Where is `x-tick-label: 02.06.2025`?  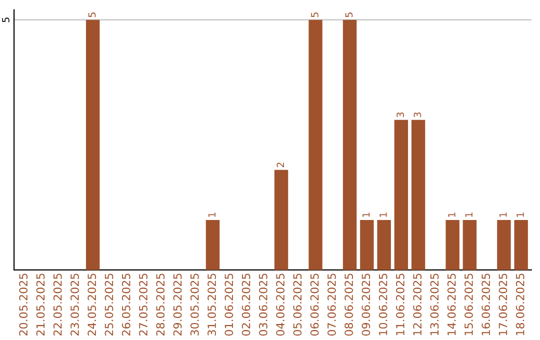 x-tick-label: 02.06.2025 is located at coordinates (246, 305).